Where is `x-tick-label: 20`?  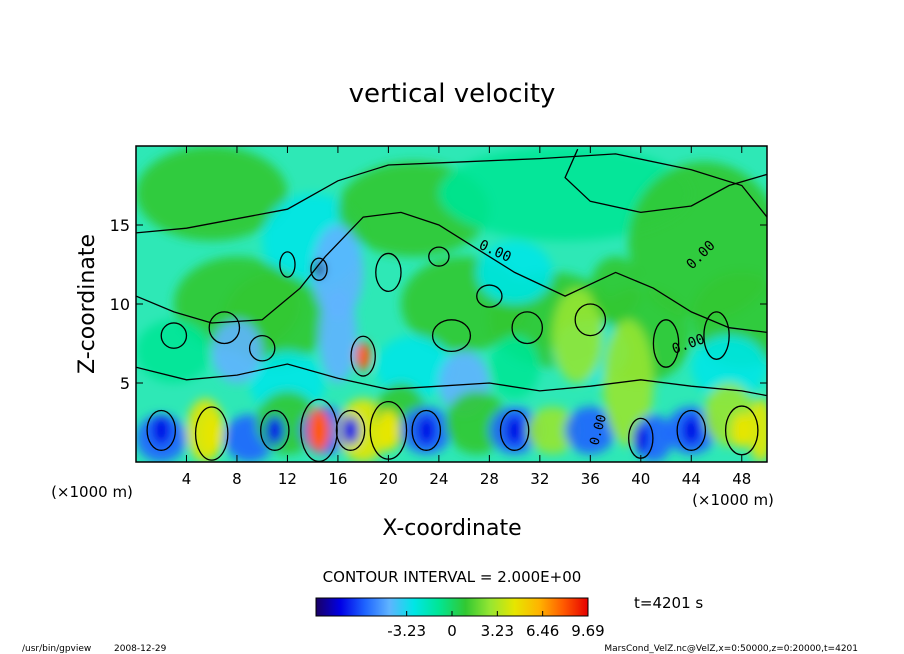
x-tick-label: 20 is located at coordinates (388, 479).